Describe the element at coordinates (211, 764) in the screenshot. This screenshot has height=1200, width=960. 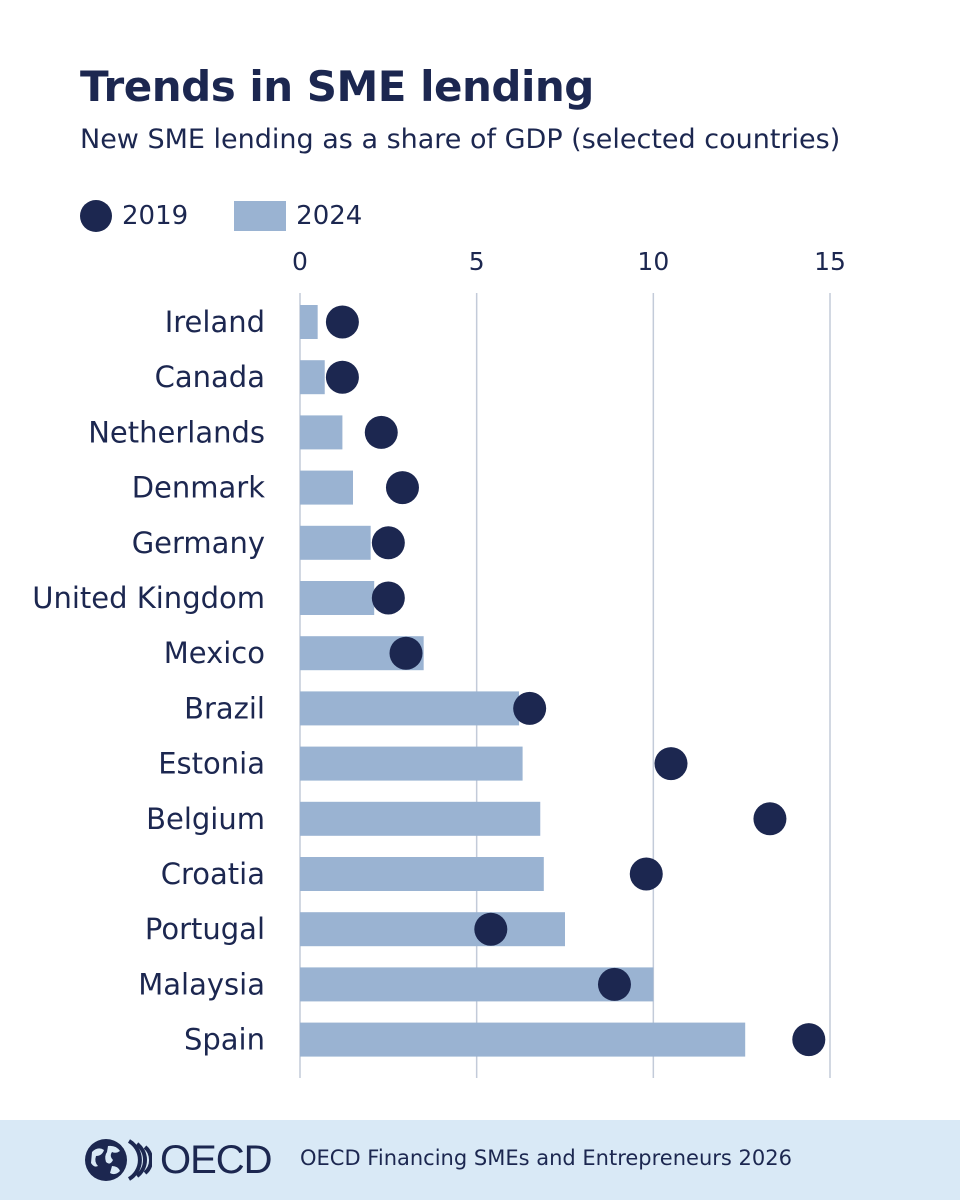
I see `category-label: Estonia` at that location.